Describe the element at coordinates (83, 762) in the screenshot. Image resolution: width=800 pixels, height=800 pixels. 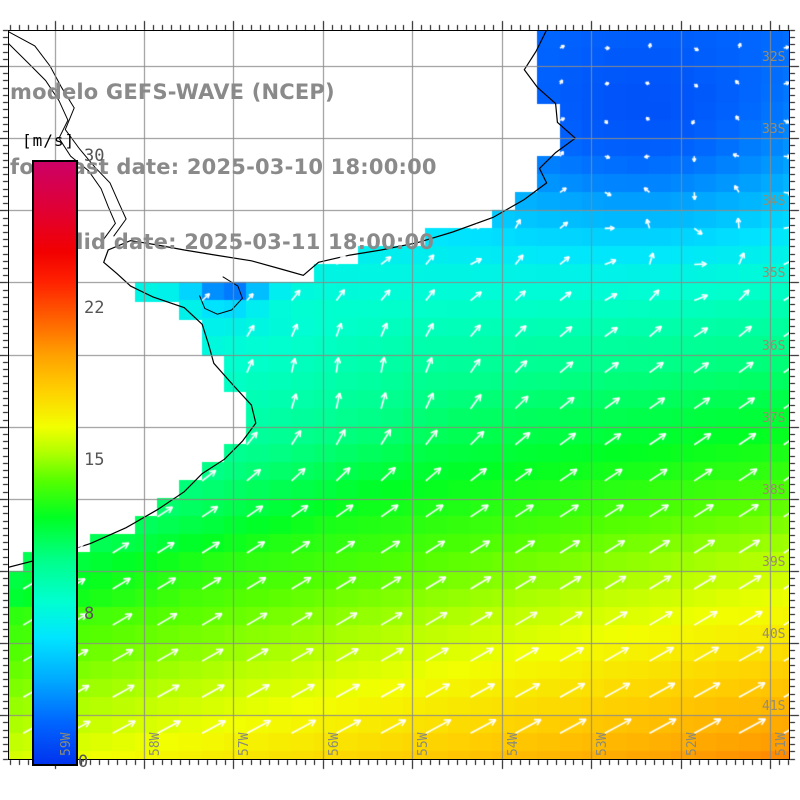
I see `colorbar-tick-0: 0` at that location.